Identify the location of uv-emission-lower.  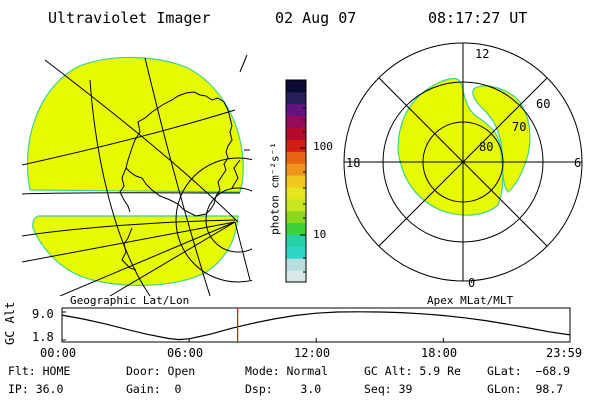
(135, 250).